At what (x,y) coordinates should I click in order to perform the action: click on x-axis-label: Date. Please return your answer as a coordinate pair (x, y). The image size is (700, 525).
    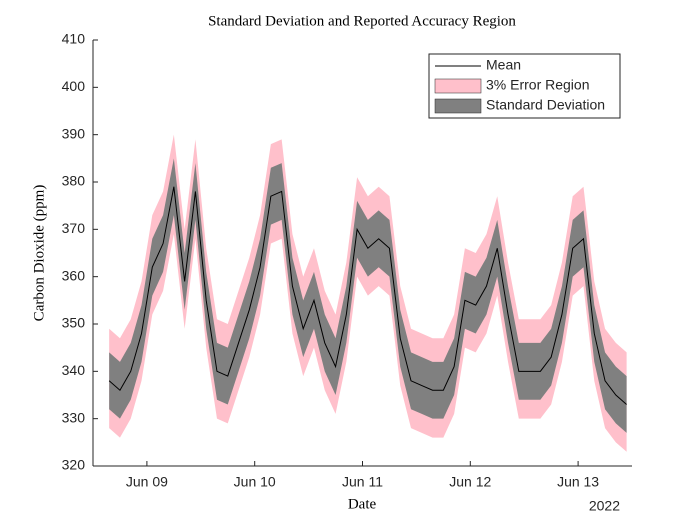
    Looking at the image, I should click on (362, 504).